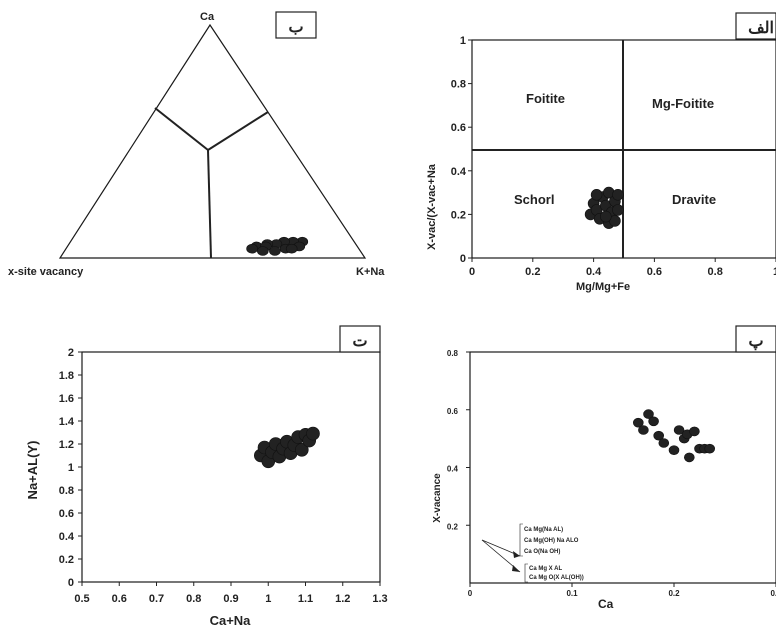  What do you see at coordinates (622, 467) in the screenshot?
I see `pe-plot-frame` at bounding box center [622, 467].